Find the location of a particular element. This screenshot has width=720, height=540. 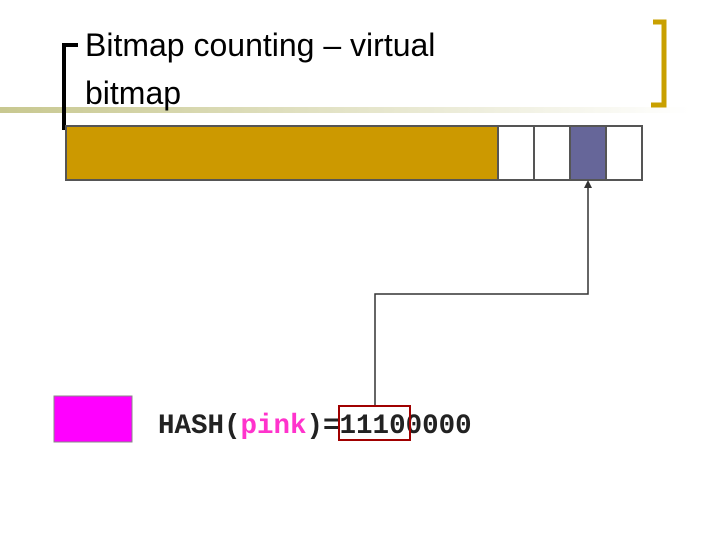

hash-arg: pink is located at coordinates (274, 426).